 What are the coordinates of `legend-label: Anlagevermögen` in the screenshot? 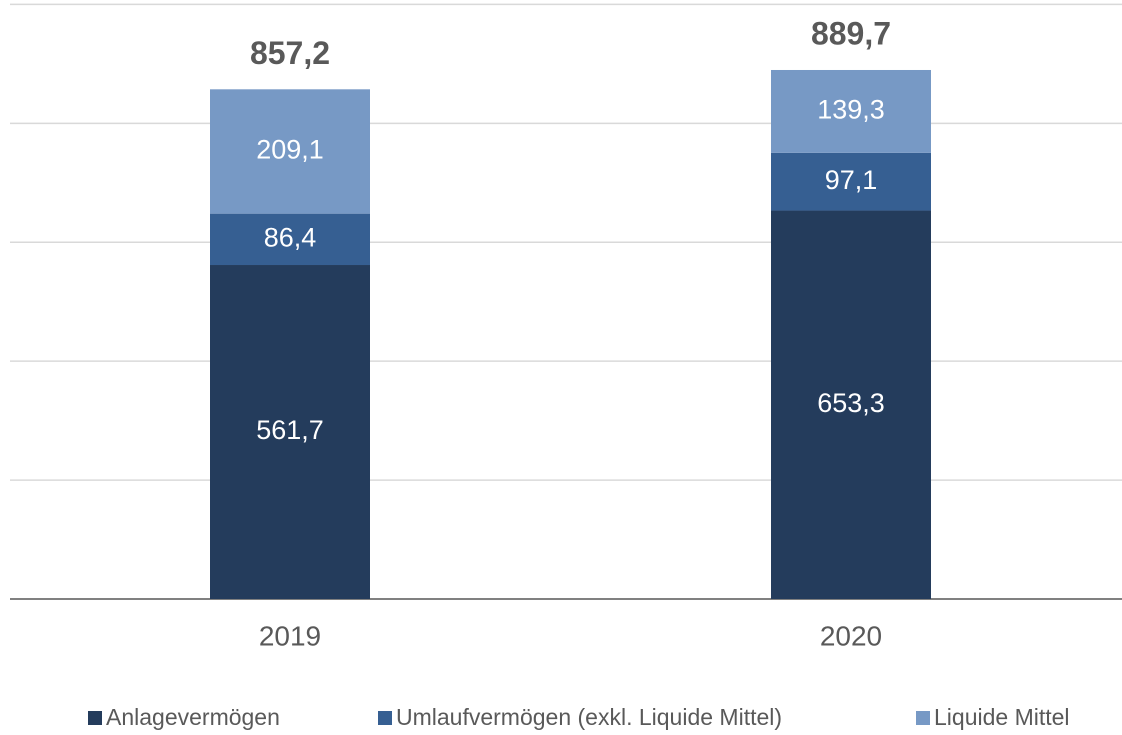 It's located at (193, 717).